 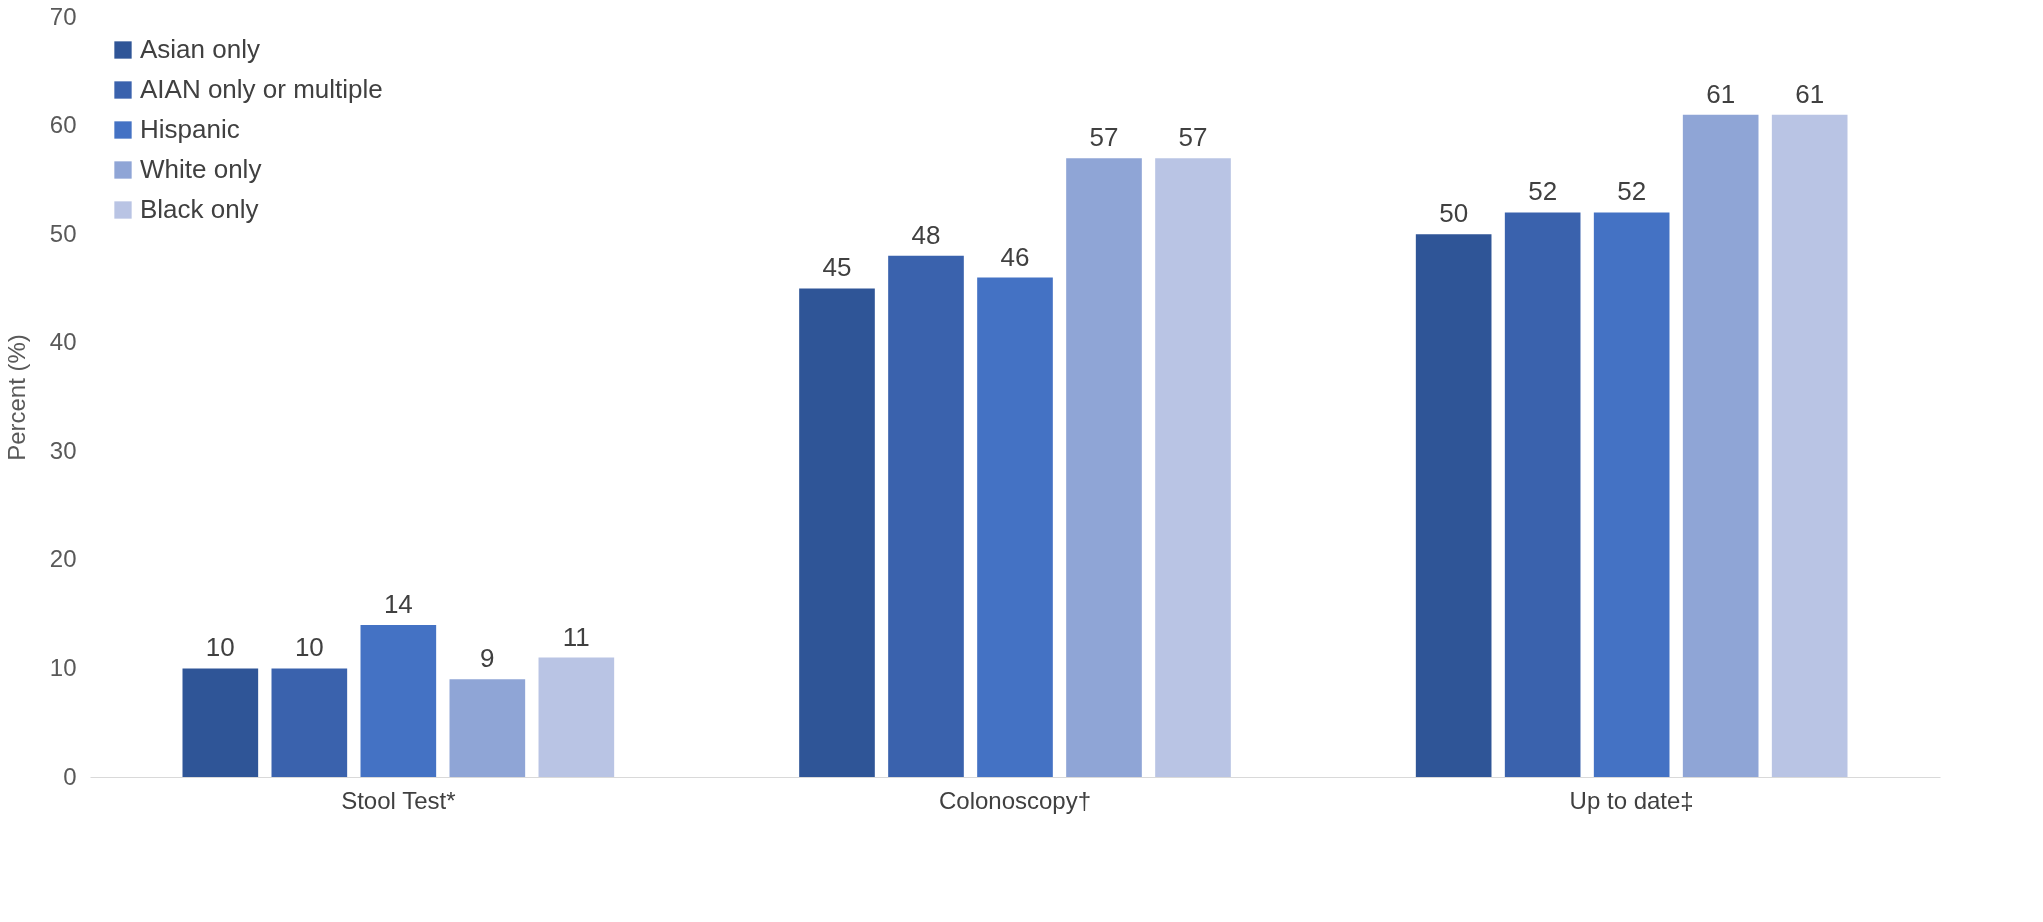 I want to click on x-tick-label: Stool Test*, so click(x=398, y=800).